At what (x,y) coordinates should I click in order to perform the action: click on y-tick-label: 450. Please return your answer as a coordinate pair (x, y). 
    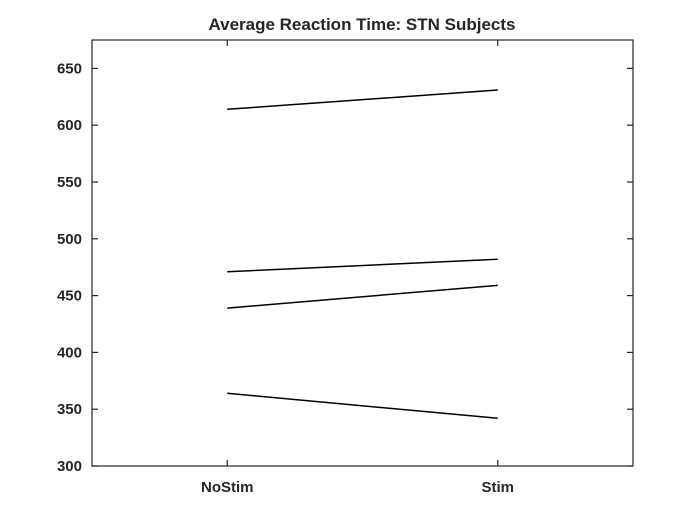
    Looking at the image, I should click on (69, 296).